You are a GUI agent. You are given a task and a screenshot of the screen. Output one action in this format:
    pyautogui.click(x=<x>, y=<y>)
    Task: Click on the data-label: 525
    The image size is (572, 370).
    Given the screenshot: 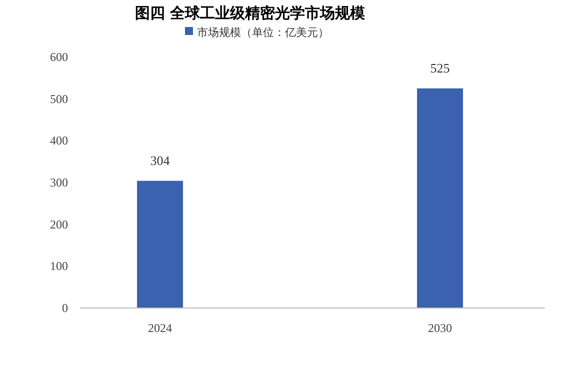 What is the action you would take?
    pyautogui.click(x=440, y=68)
    